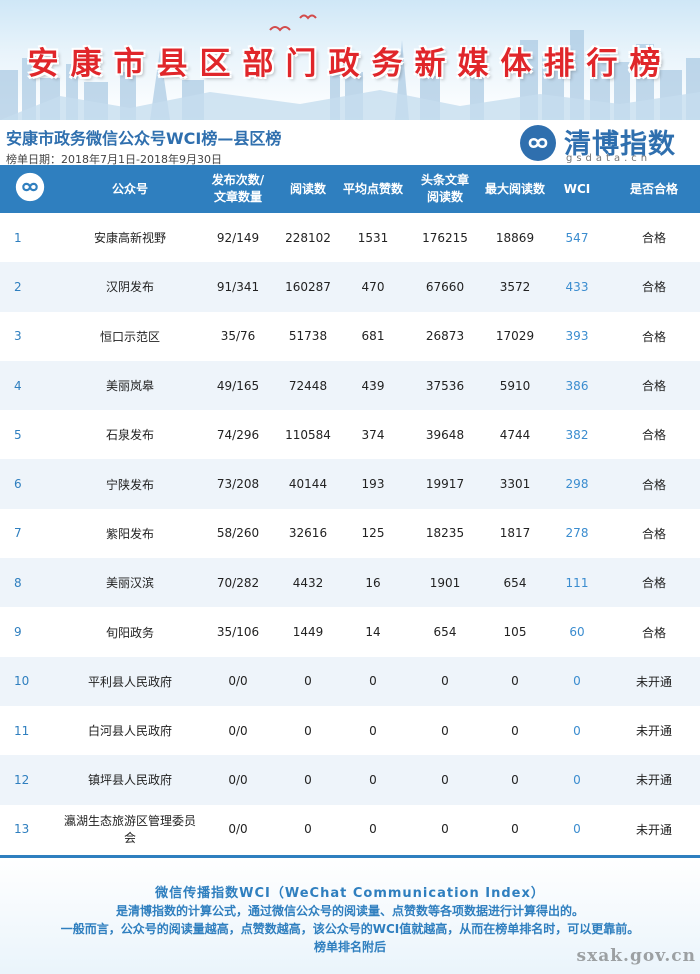 The height and width of the screenshot is (974, 700). I want to click on max-reads-cell: 5910, so click(515, 385).